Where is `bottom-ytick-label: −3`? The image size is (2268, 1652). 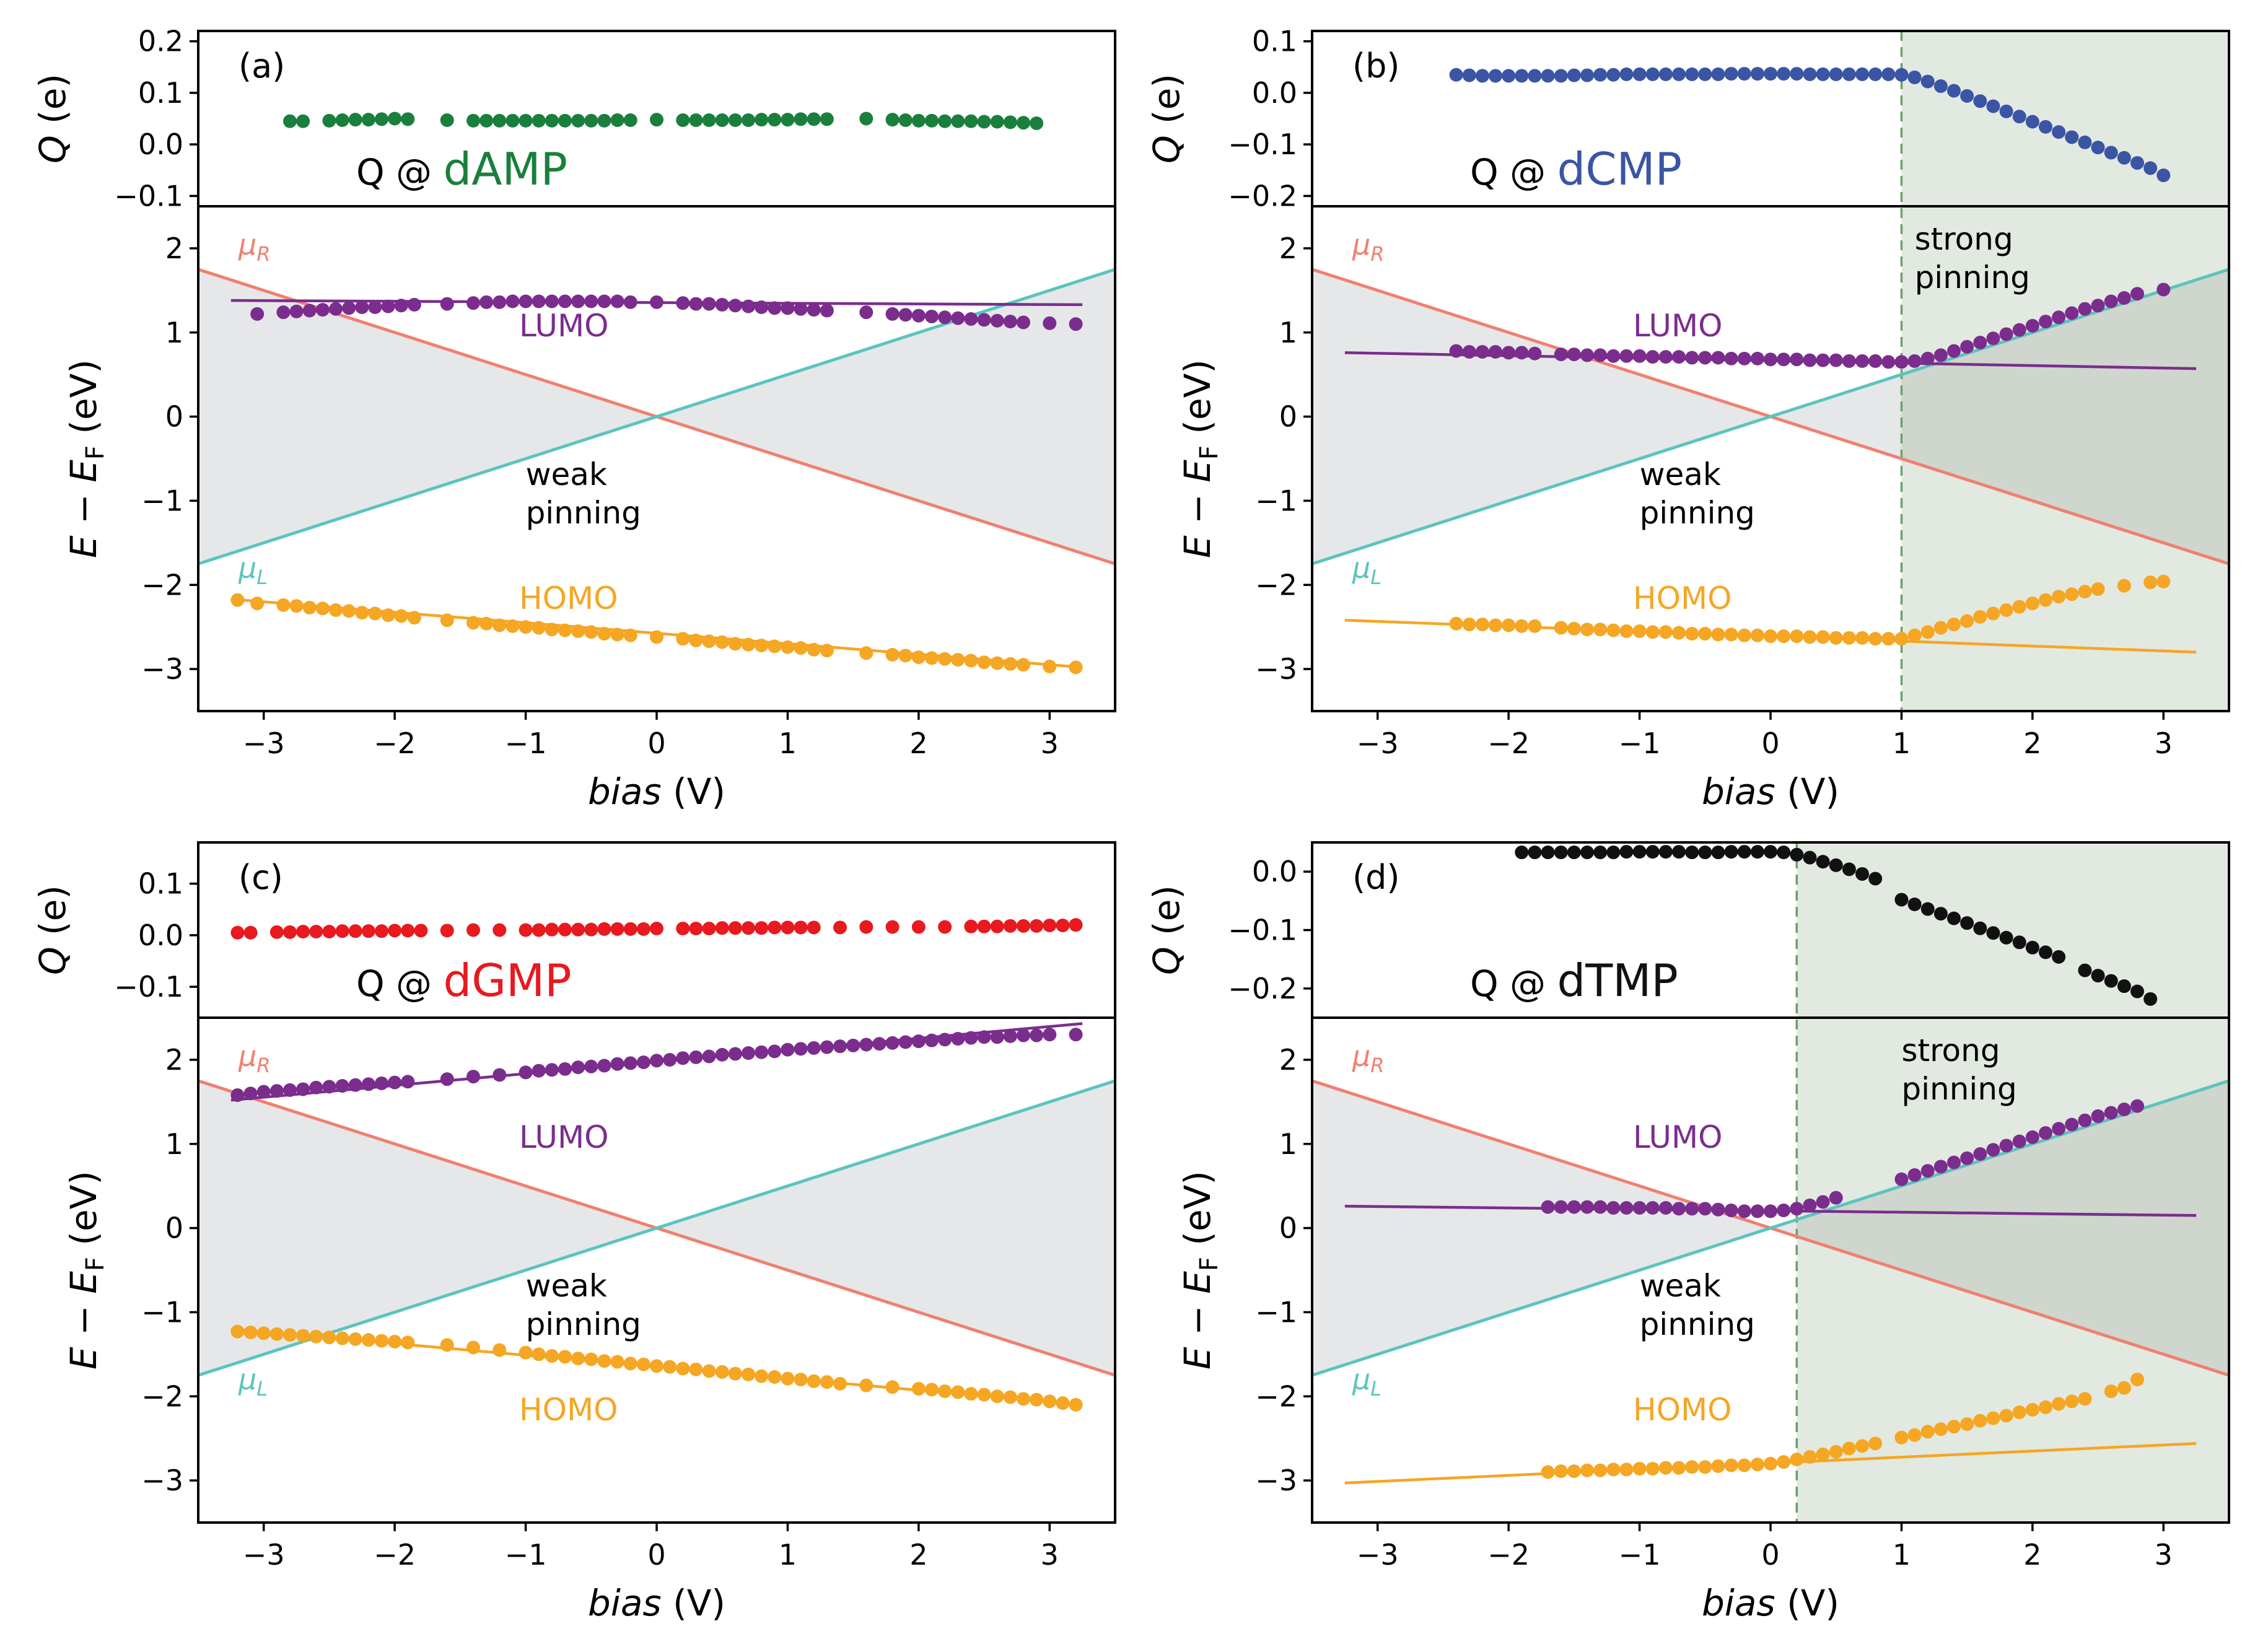 bottom-ytick-label: −3 is located at coordinates (162, 1480).